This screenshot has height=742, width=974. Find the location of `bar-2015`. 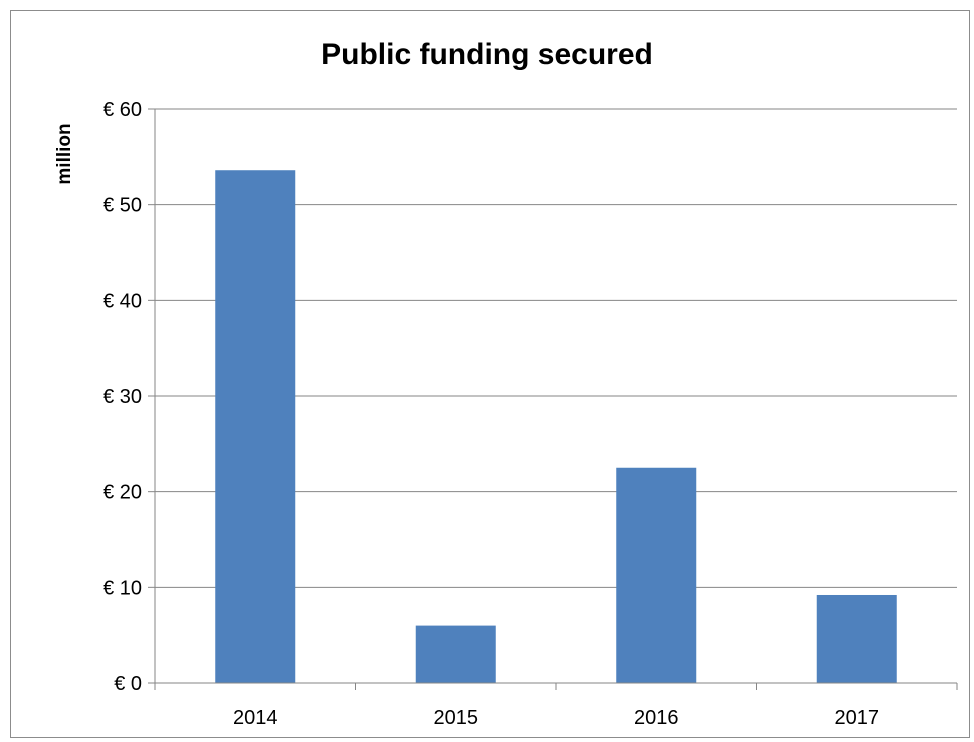

bar-2015 is located at coordinates (455, 654).